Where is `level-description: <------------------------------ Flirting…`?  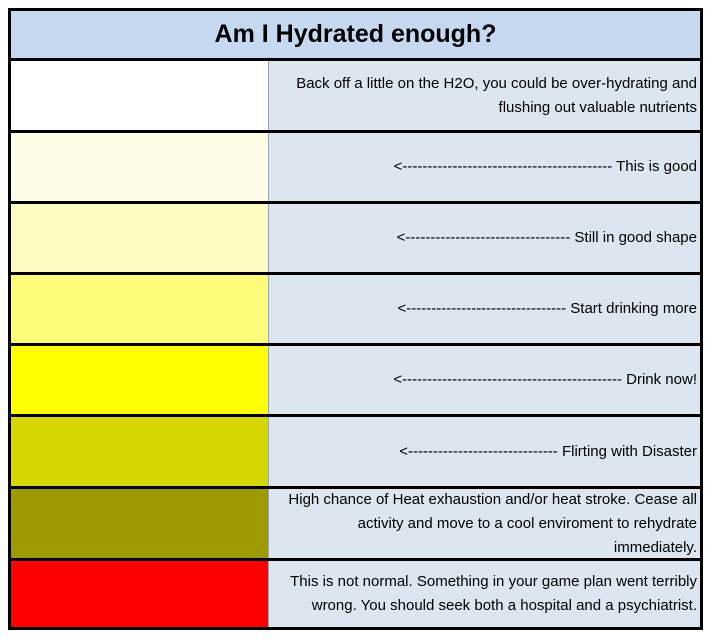 level-description: <------------------------------ Flirting… is located at coordinates (484, 451).